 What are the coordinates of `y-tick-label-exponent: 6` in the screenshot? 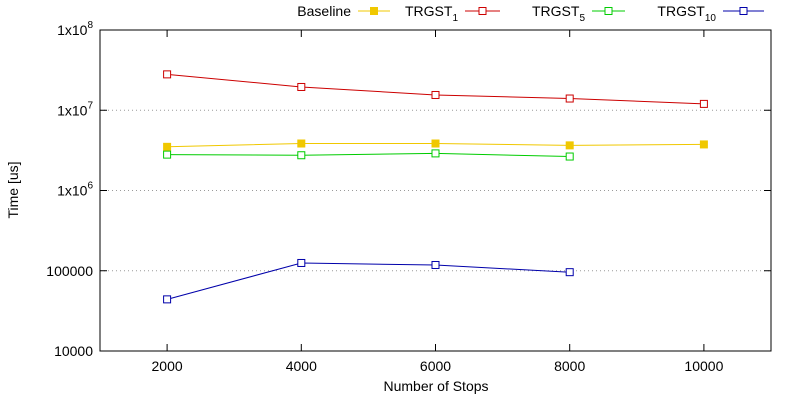 It's located at (90, 186).